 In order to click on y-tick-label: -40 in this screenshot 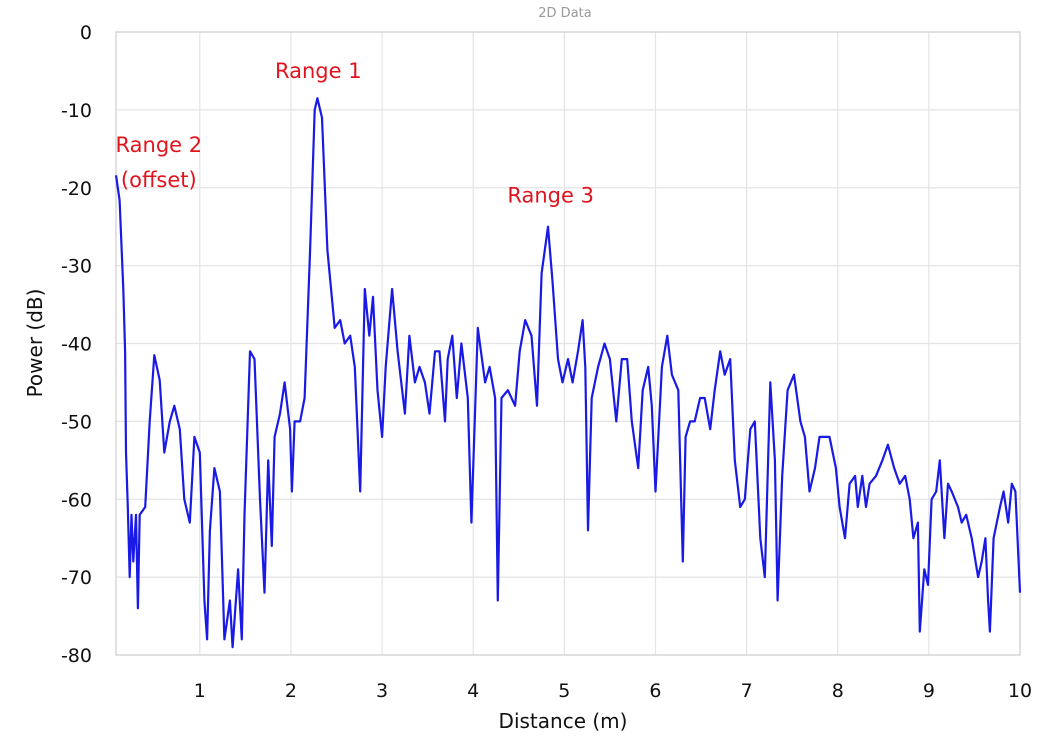, I will do `click(76, 345)`.